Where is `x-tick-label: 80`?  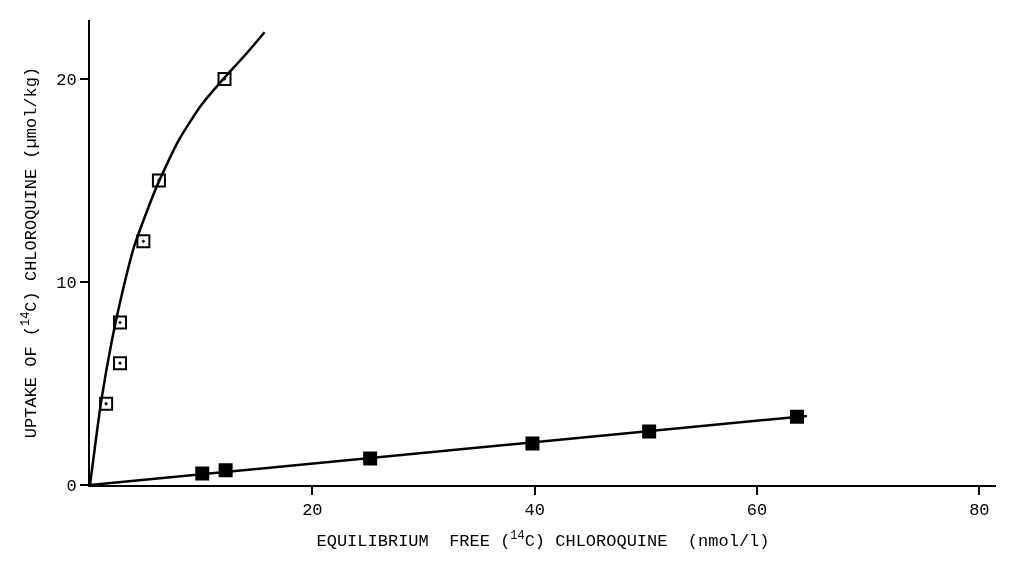
x-tick-label: 80 is located at coordinates (979, 511).